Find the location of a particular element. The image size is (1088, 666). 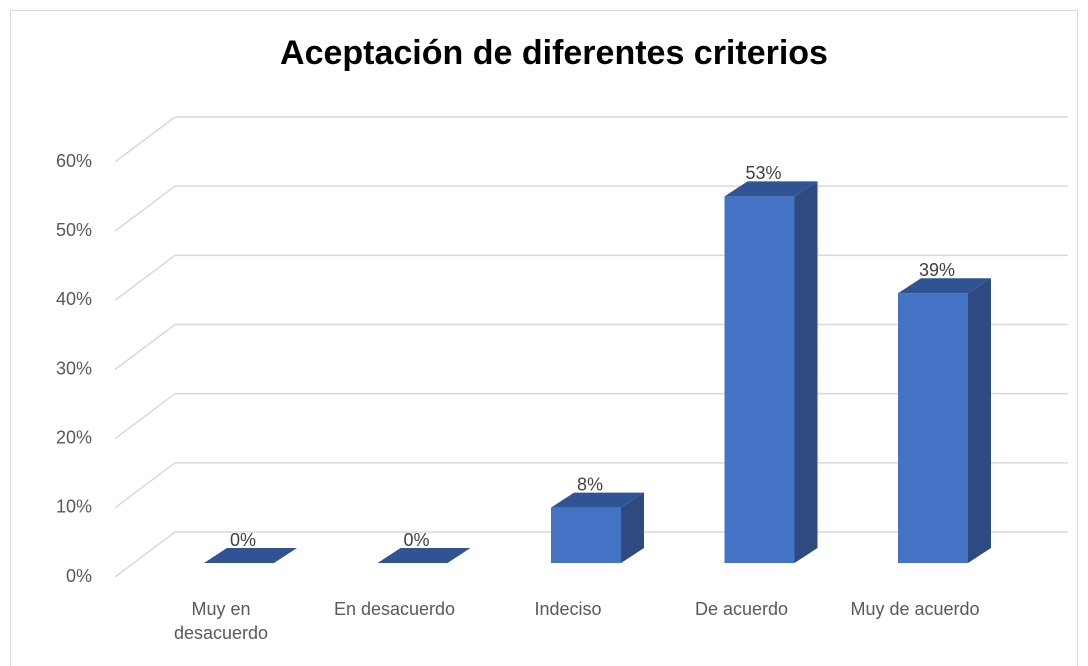

x-tick-label: De acuerdo is located at coordinates (741, 609).